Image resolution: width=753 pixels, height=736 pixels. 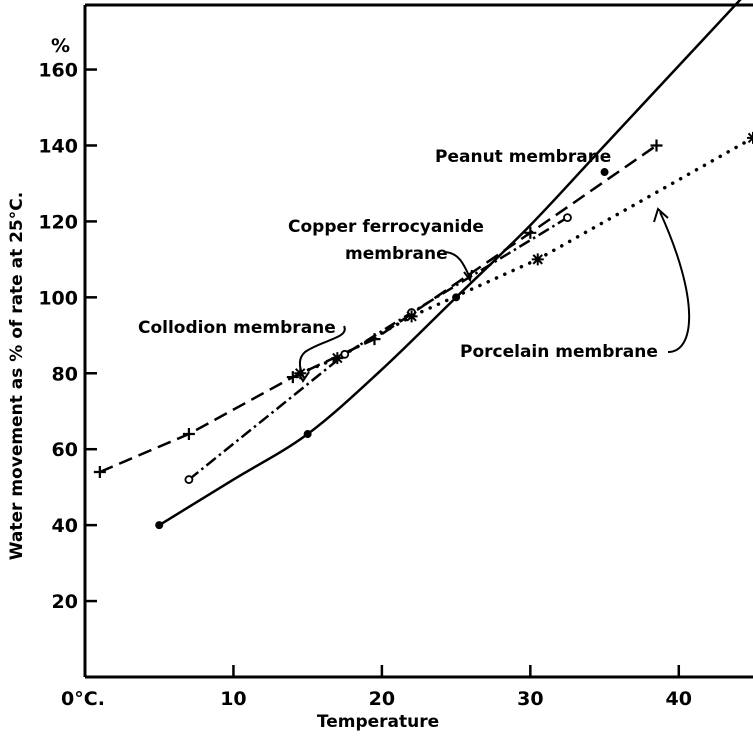 What do you see at coordinates (65, 526) in the screenshot?
I see `y-tick-label: 40` at bounding box center [65, 526].